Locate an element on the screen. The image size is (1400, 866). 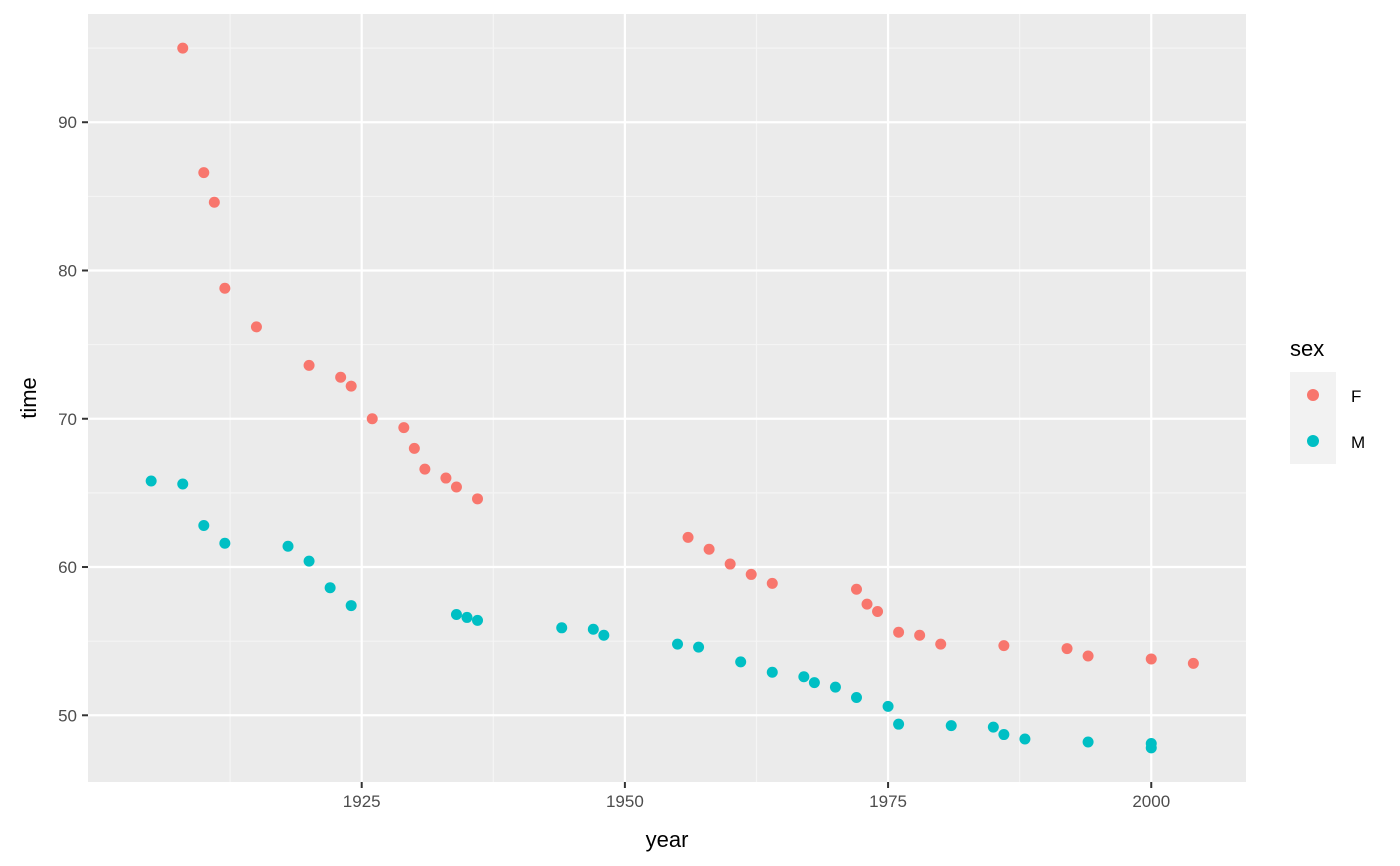
y-tick-label: 60 is located at coordinates (67, 567).